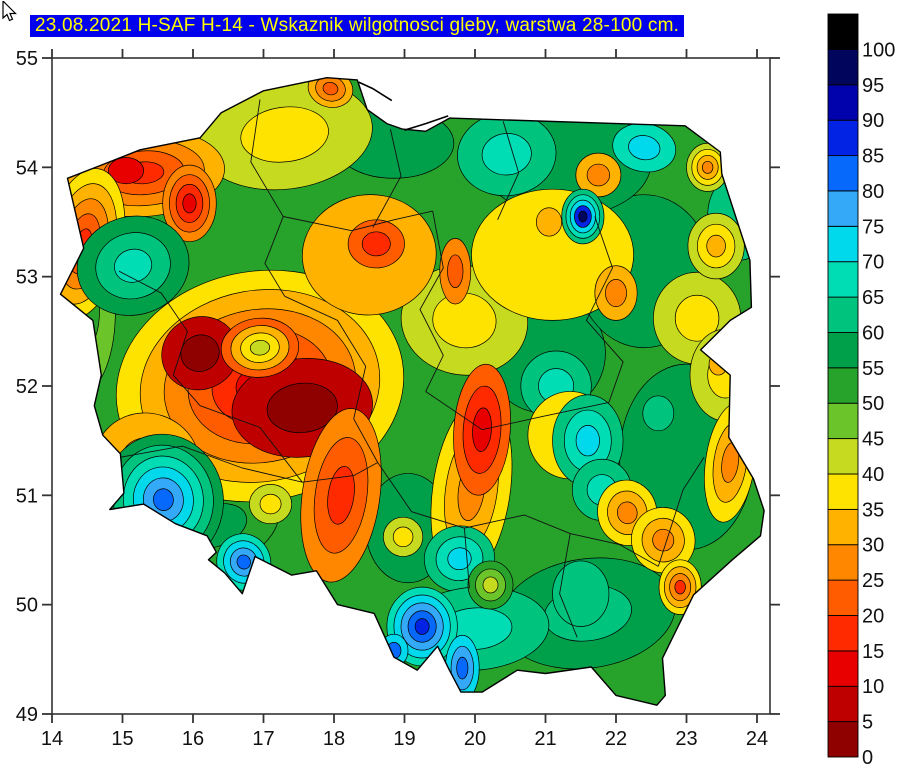 This screenshot has width=900, height=773. Describe the element at coordinates (163, 499) in the screenshot. I see `contour-blob-sw-wet-bullseye` at that location.